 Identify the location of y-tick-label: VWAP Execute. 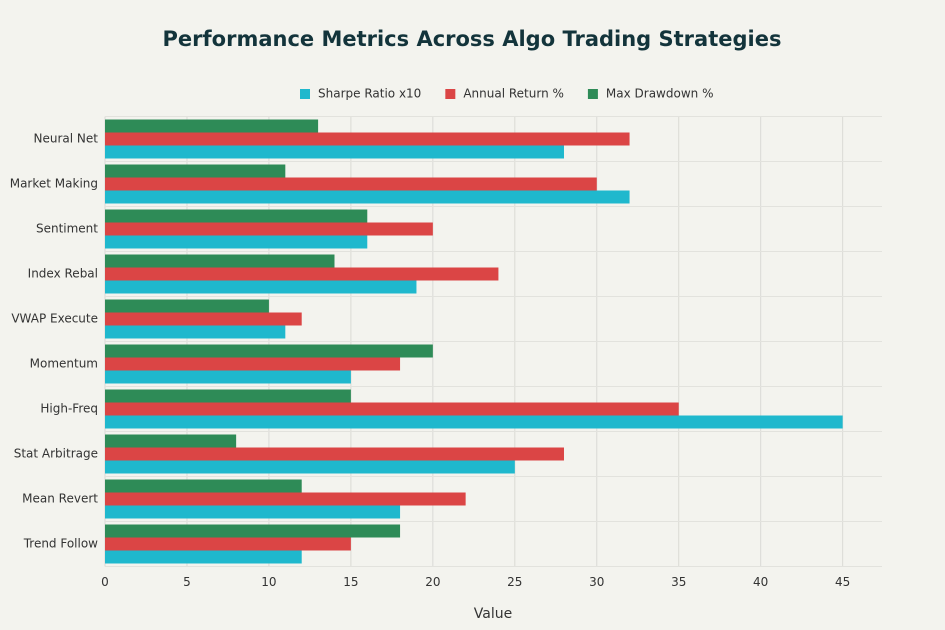
(54, 319).